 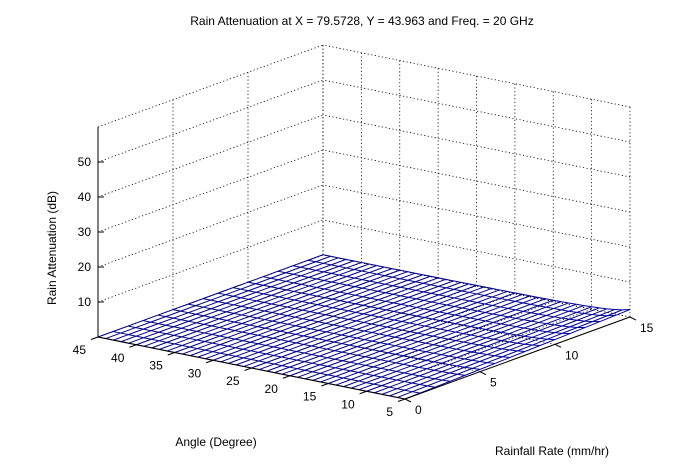 What do you see at coordinates (85, 162) in the screenshot?
I see `attenuation-tick-label: 50` at bounding box center [85, 162].